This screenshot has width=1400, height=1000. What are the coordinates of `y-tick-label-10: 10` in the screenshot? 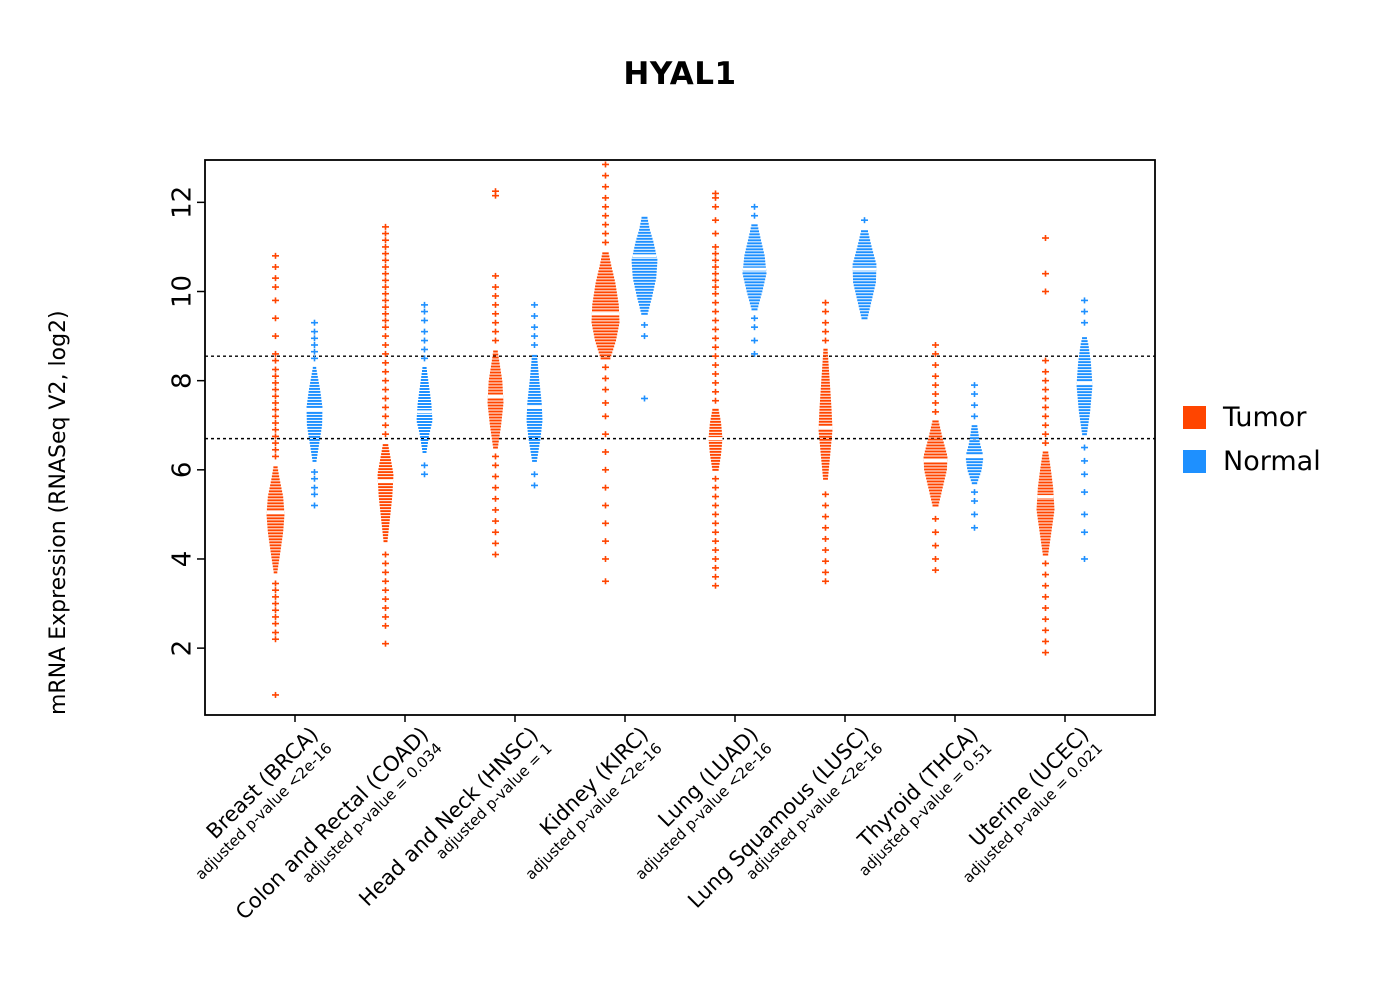 It's located at (183, 291).